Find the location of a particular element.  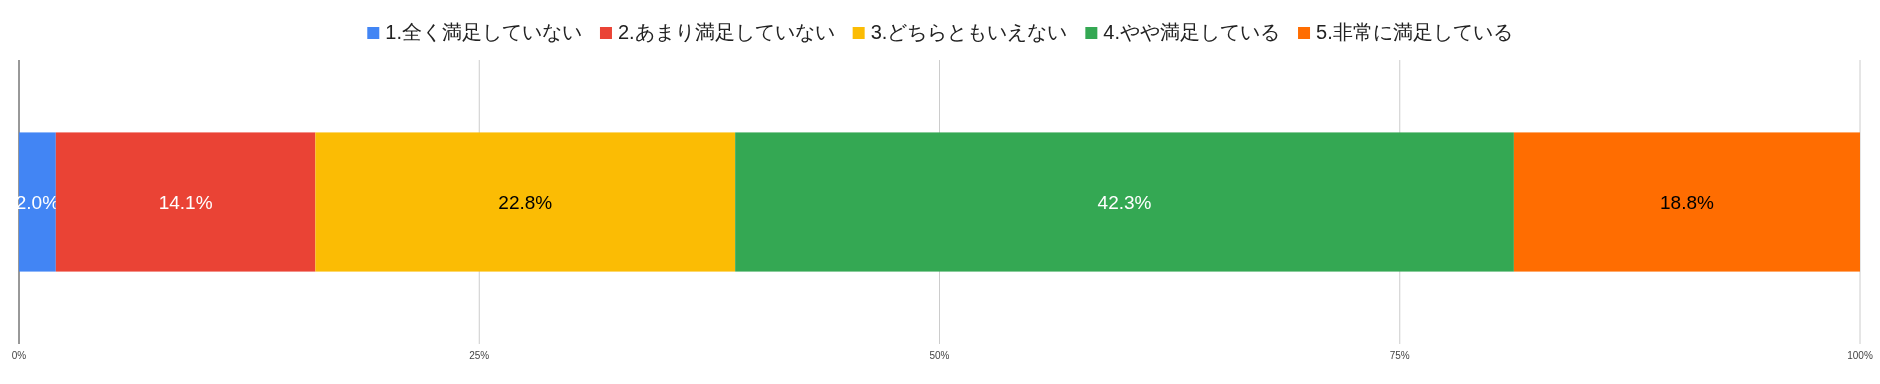

data-label: 42.3% is located at coordinates (1124, 202).